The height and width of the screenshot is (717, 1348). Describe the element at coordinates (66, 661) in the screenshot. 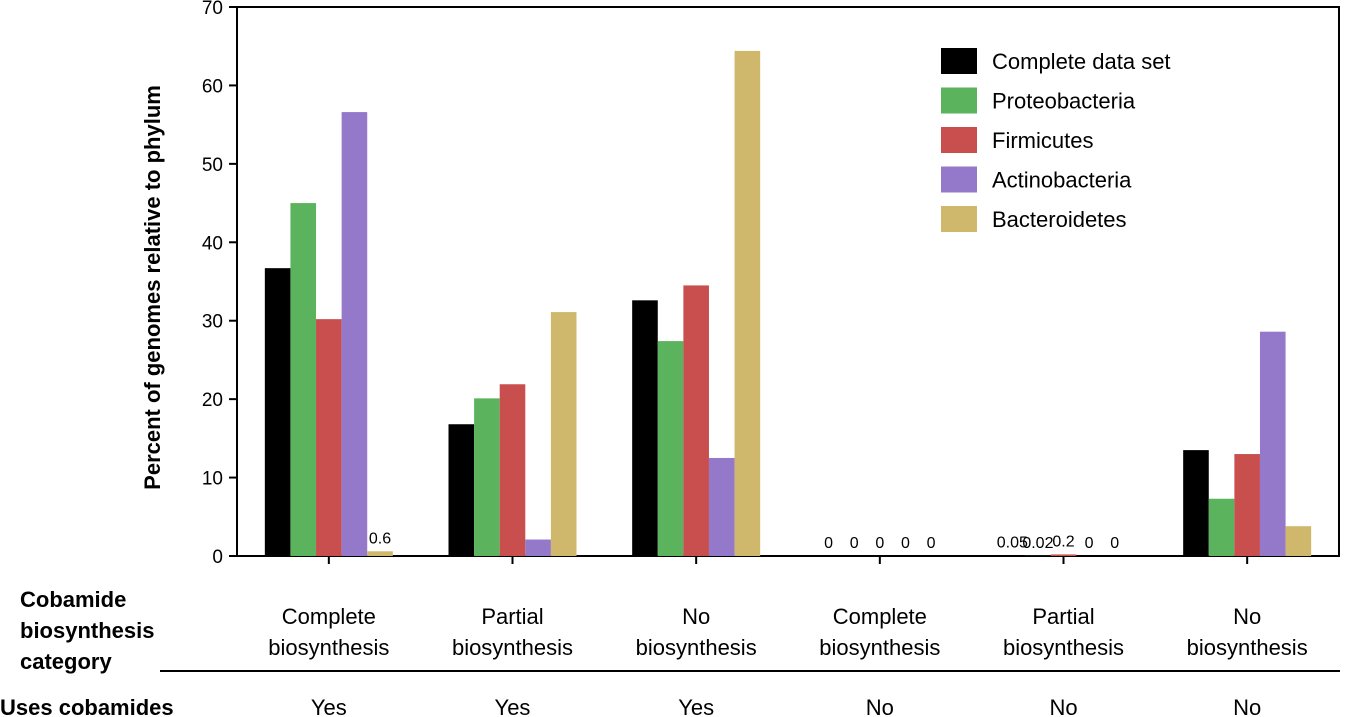

I see `row-header-category: category` at that location.